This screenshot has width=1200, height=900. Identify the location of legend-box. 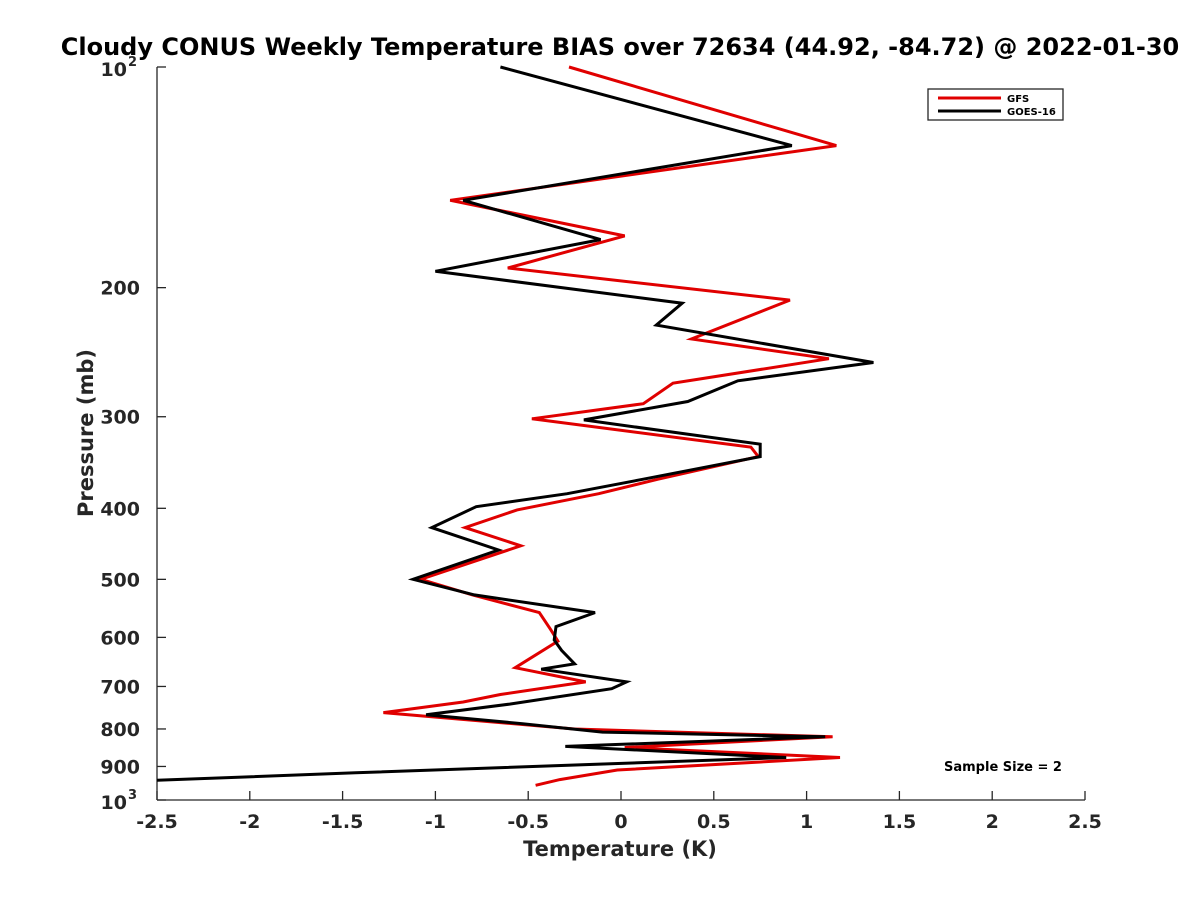
(995, 104).